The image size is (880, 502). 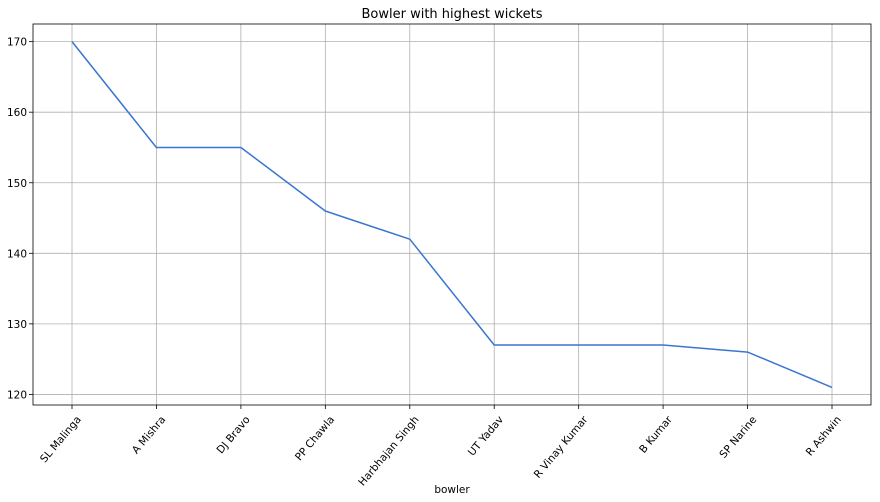 I want to click on x-tick-label: DJ Bravo, so click(x=234, y=435).